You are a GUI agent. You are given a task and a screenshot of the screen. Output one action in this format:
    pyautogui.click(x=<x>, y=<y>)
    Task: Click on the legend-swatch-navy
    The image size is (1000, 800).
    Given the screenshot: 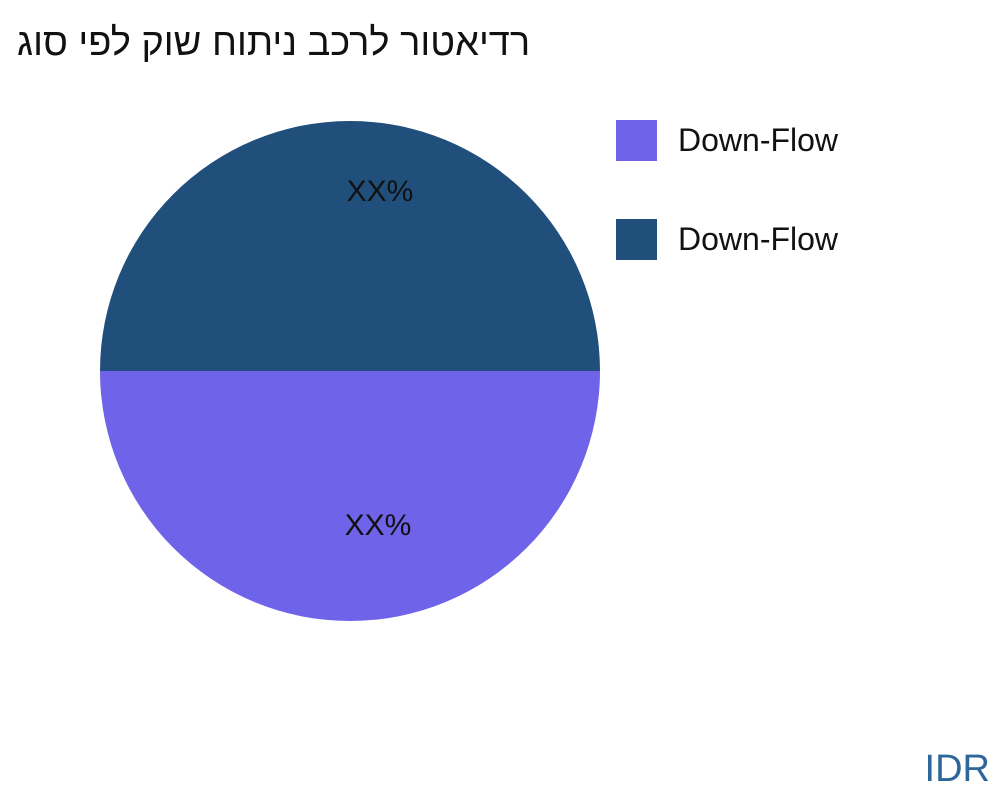 What is the action you would take?
    pyautogui.click(x=636, y=239)
    